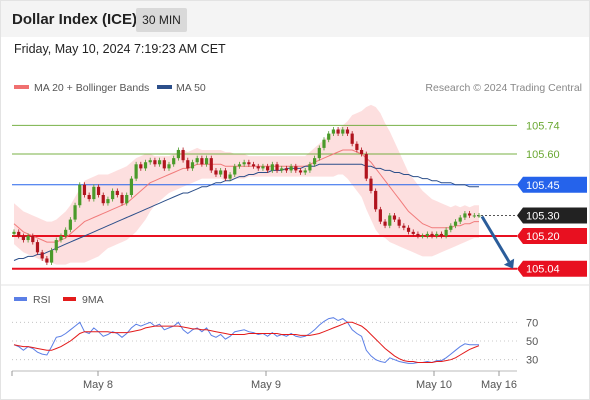 The image size is (590, 400). I want to click on level-tag-105-04: 105.04, so click(543, 270).